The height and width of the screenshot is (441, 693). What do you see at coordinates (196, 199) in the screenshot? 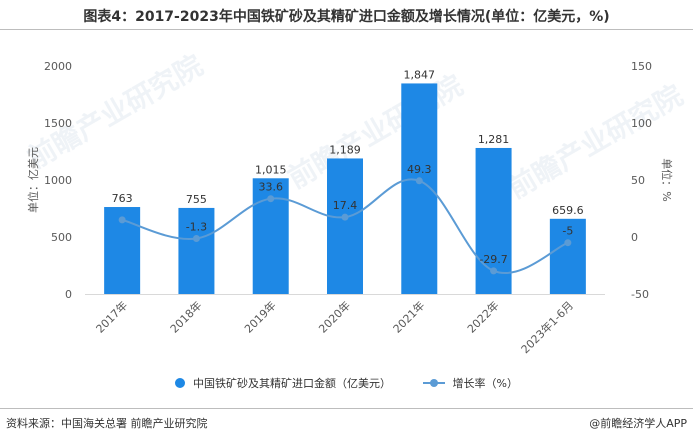
I see `bar-value-label: 755` at bounding box center [196, 199].